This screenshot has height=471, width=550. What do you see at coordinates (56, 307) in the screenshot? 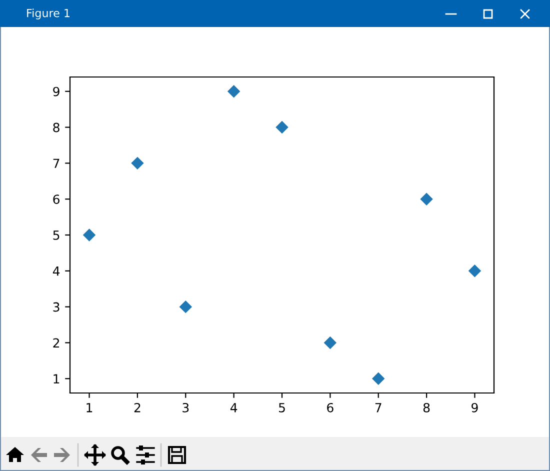
I see `y-tick-label: 3` at bounding box center [56, 307].